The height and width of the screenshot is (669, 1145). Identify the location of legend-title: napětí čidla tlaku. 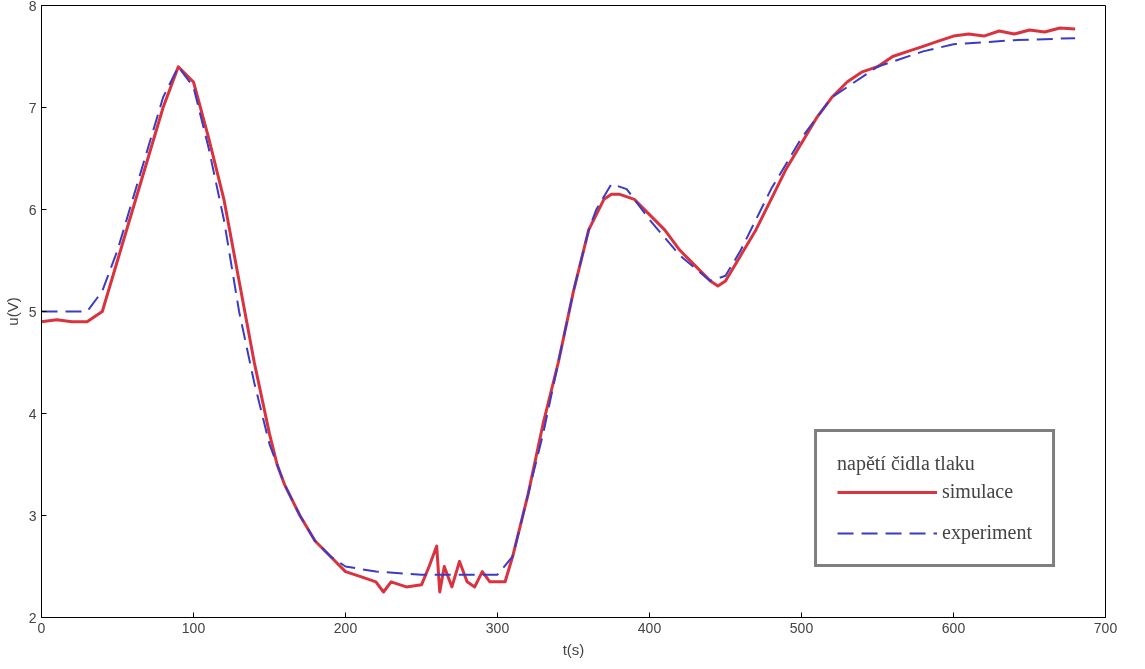
(906, 463).